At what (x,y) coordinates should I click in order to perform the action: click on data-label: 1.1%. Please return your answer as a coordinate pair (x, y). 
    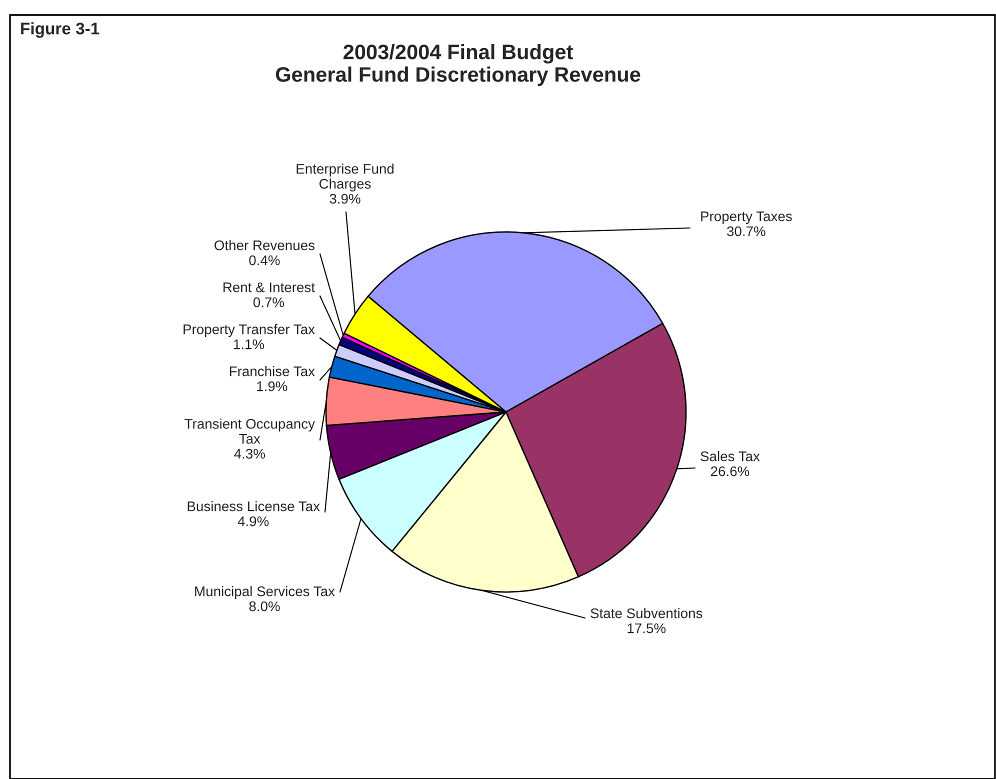
    Looking at the image, I should click on (249, 344).